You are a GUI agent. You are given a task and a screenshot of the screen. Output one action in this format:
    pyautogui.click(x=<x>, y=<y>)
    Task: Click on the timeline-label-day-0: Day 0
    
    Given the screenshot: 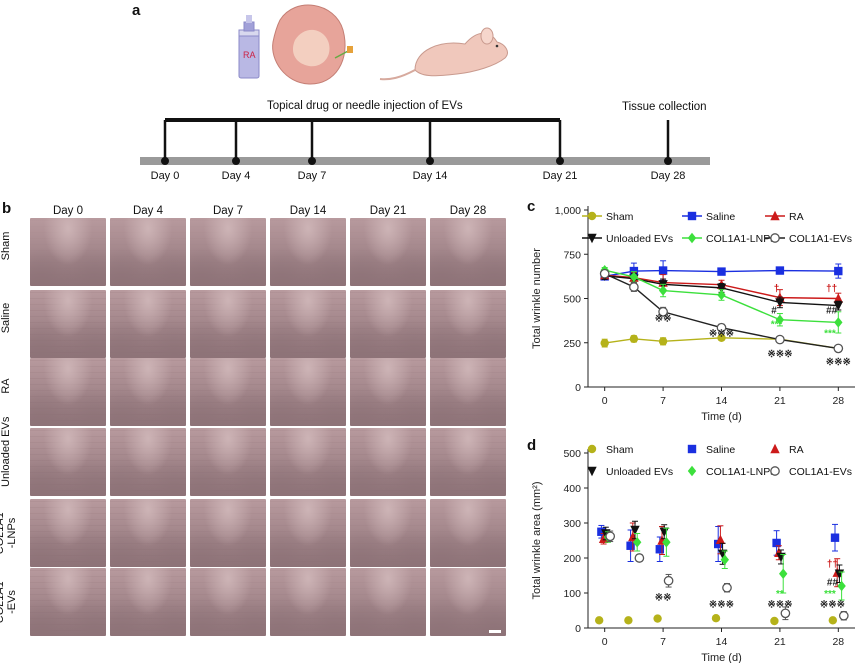 What is the action you would take?
    pyautogui.click(x=165, y=176)
    